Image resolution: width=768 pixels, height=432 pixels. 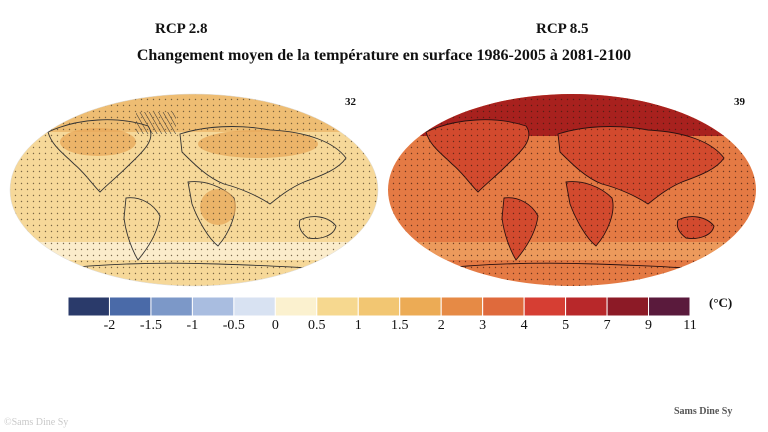 I want to click on legend-tick-label: 7, so click(x=607, y=325).